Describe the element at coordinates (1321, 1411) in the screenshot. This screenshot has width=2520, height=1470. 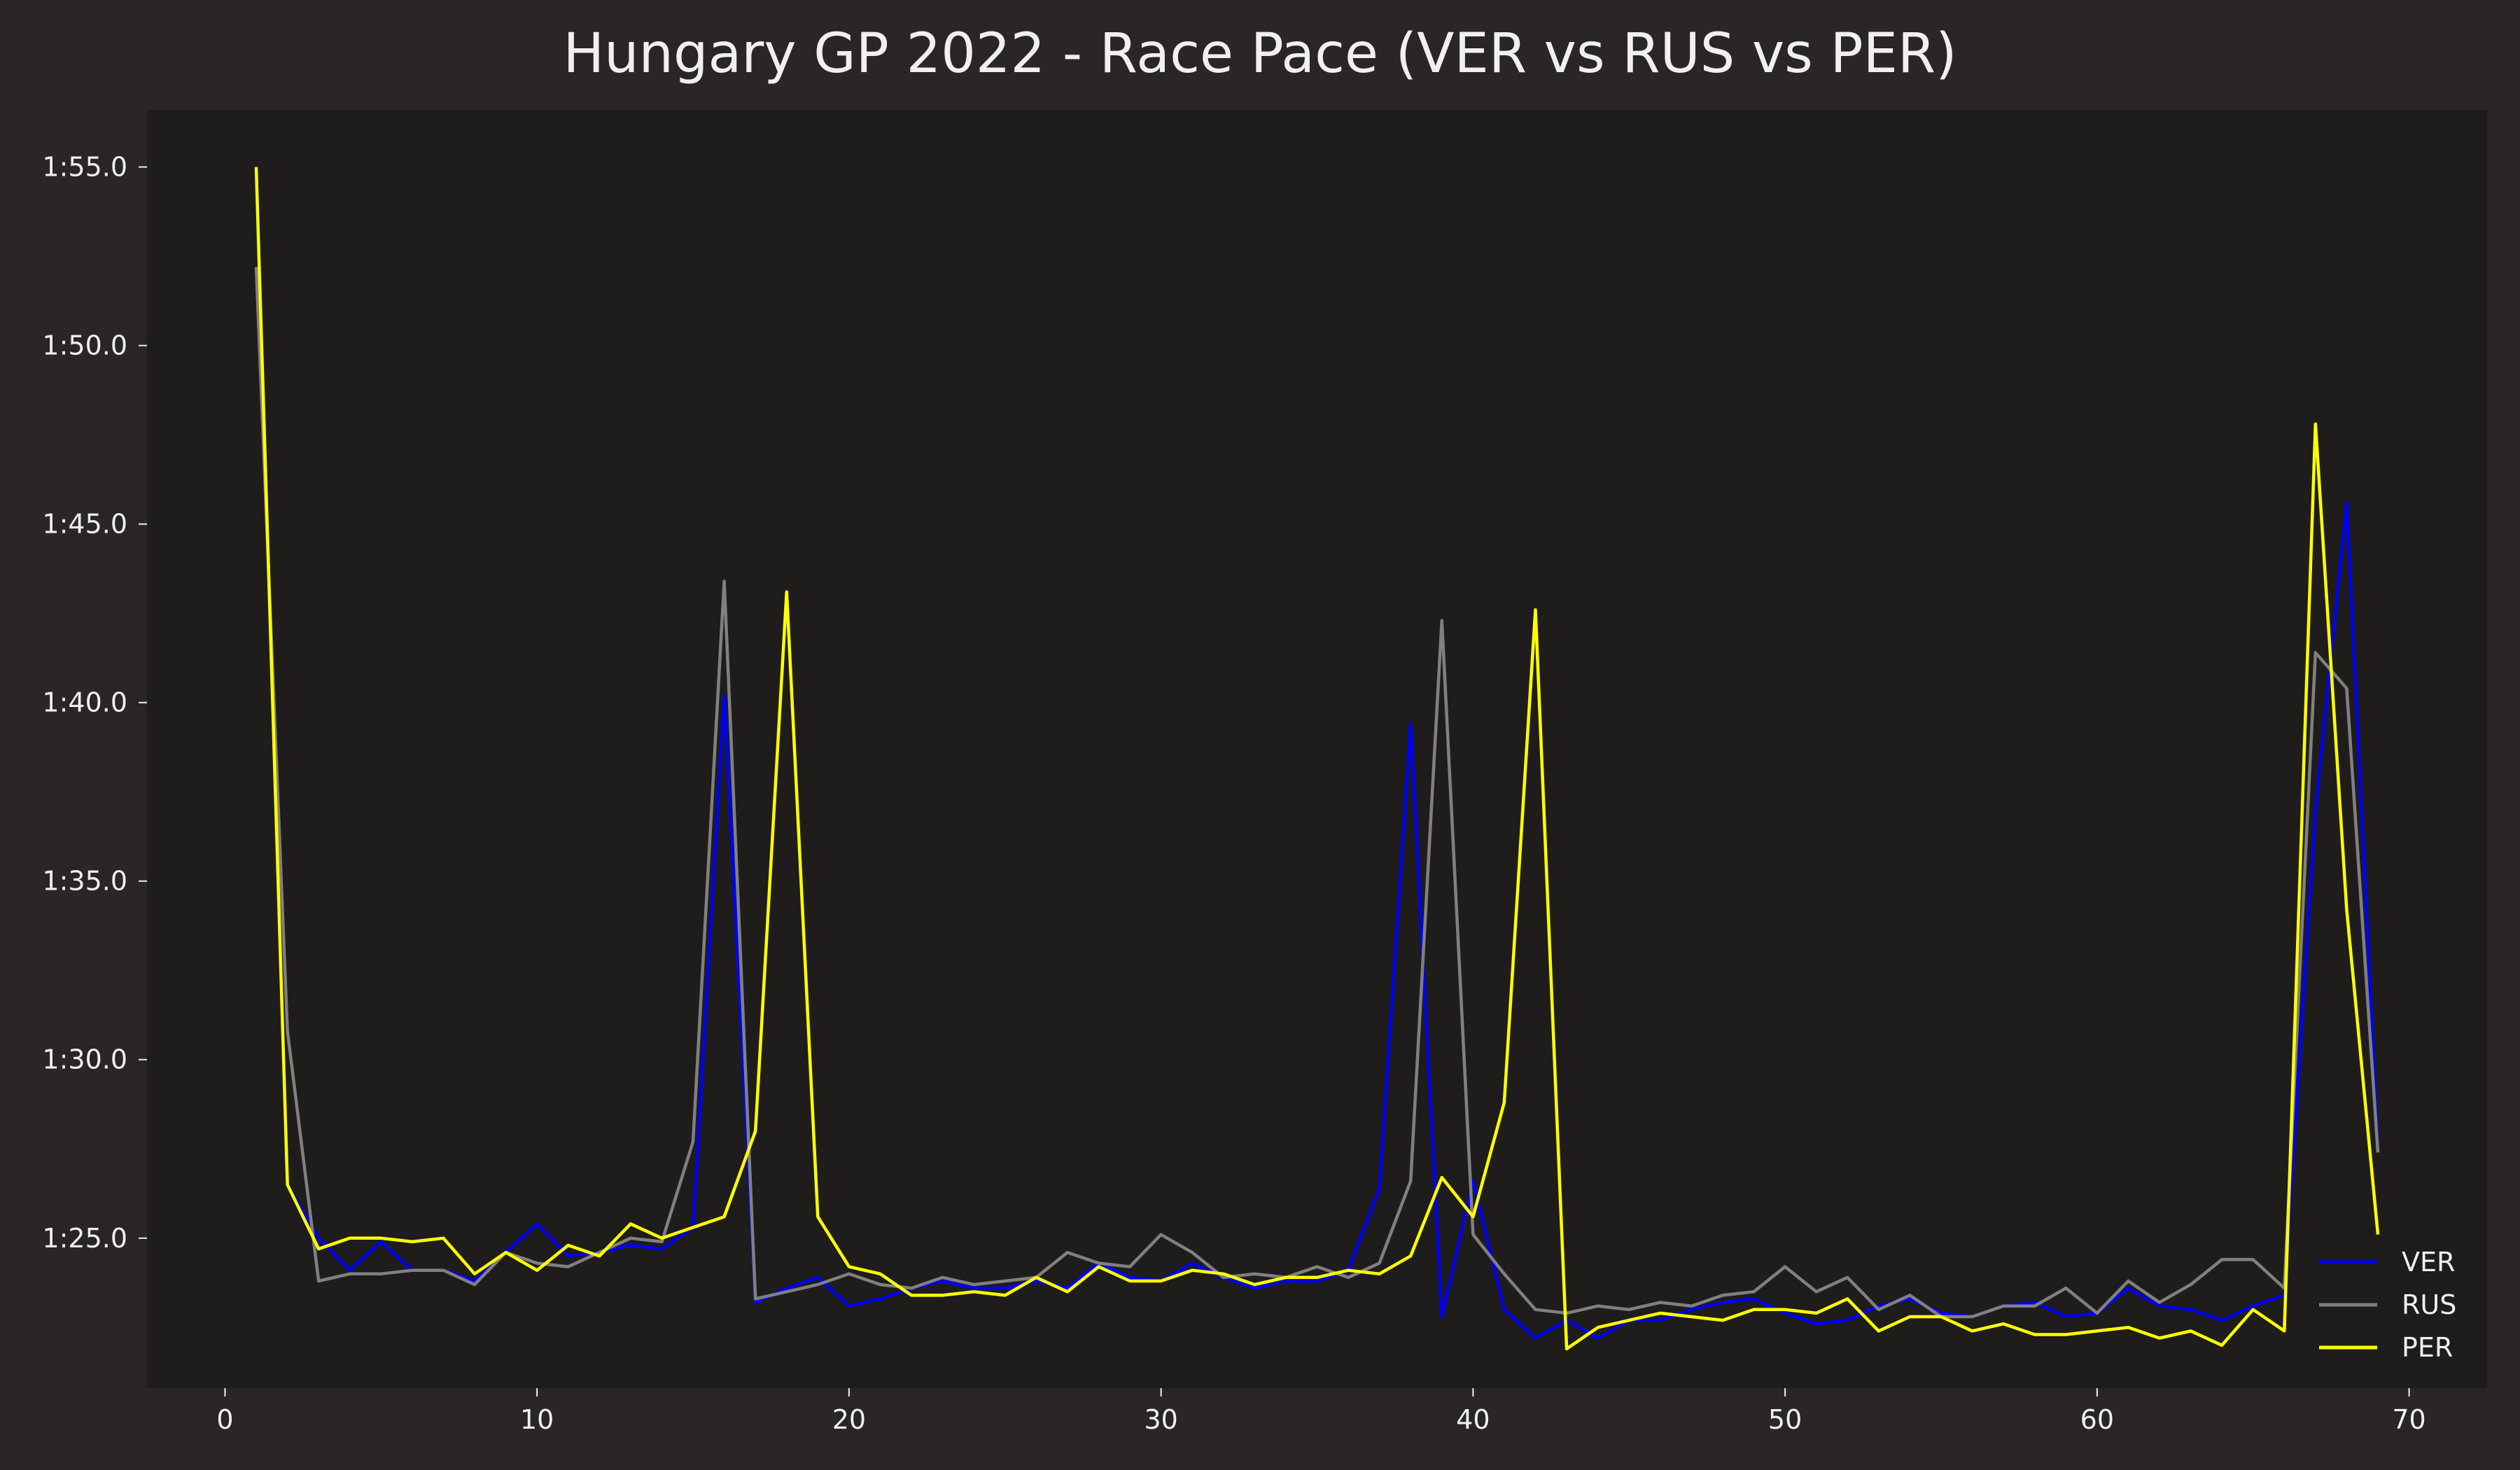
I see `x-axis: 0 10 20 30 40 50 60 70` at that location.